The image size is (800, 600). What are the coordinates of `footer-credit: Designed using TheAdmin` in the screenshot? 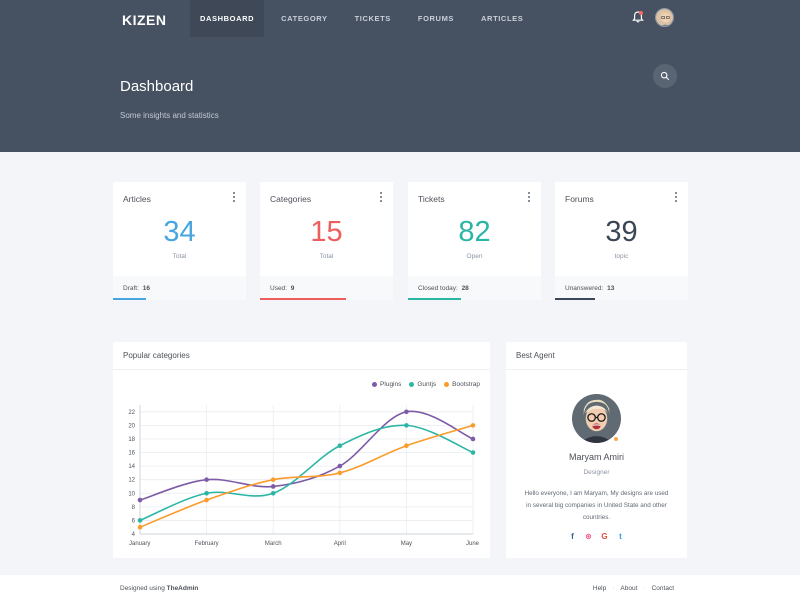 It's located at (159, 588).